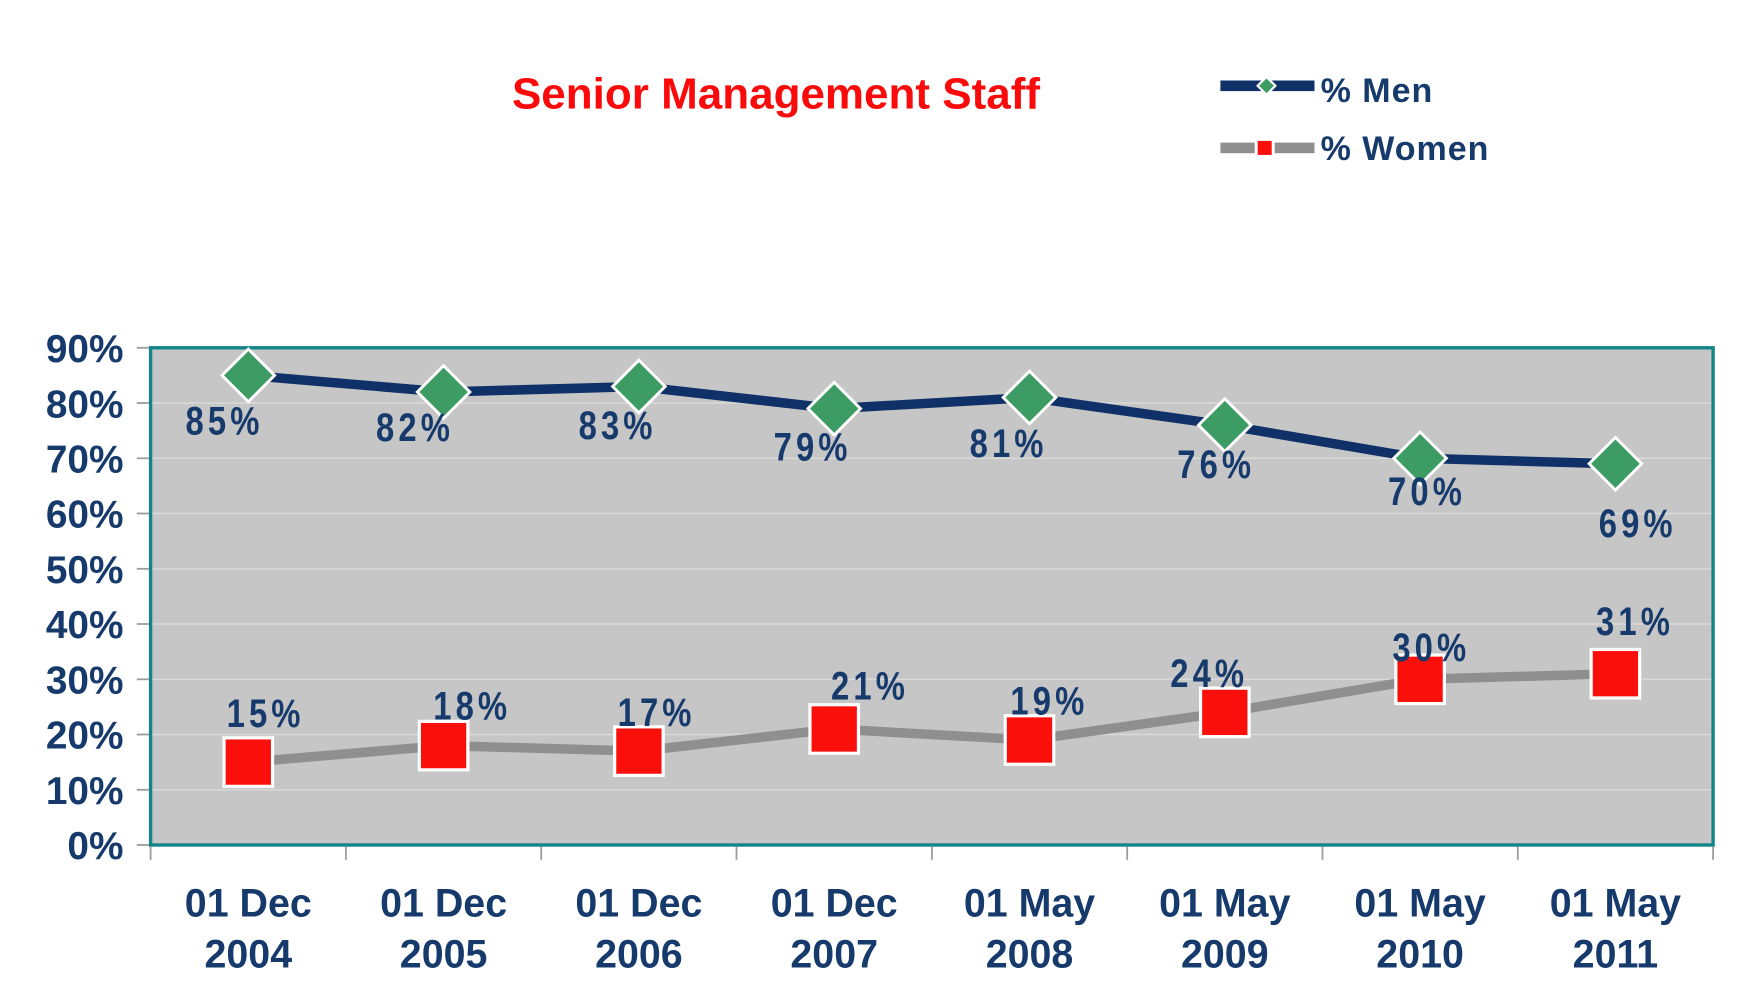 Image resolution: width=1761 pixels, height=1002 pixels. What do you see at coordinates (85, 570) in the screenshot?
I see `svg-text: 50%` at bounding box center [85, 570].